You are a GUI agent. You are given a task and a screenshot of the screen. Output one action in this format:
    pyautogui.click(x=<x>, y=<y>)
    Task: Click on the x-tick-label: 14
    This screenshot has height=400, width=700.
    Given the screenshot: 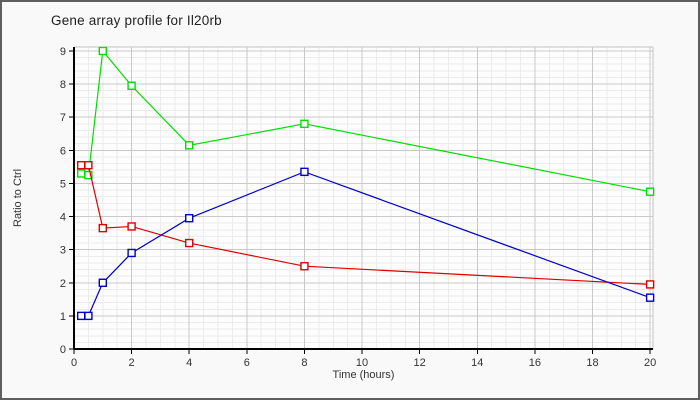 What is the action you would take?
    pyautogui.click(x=477, y=363)
    